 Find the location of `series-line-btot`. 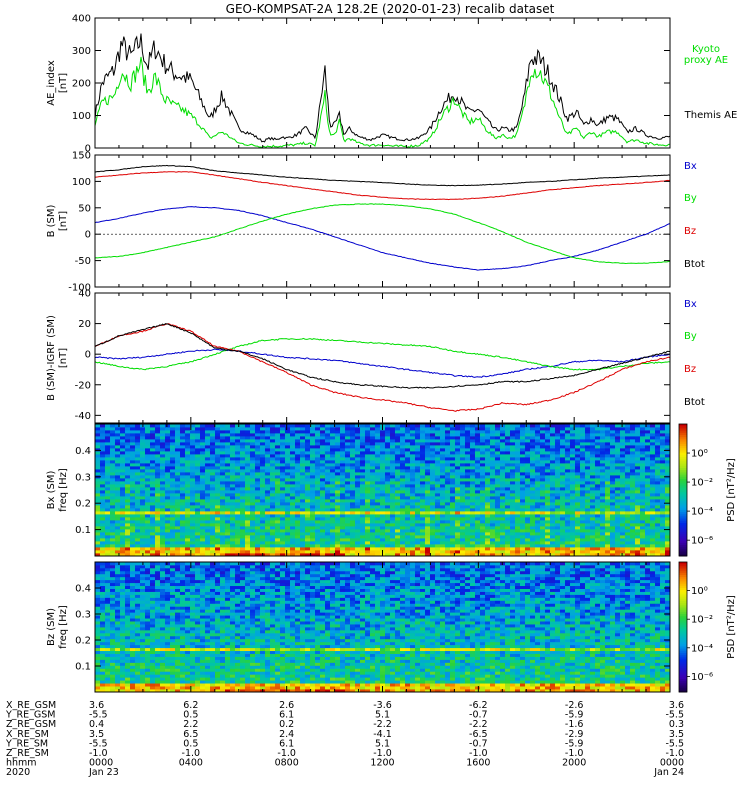

series-line-btot is located at coordinates (382, 175).